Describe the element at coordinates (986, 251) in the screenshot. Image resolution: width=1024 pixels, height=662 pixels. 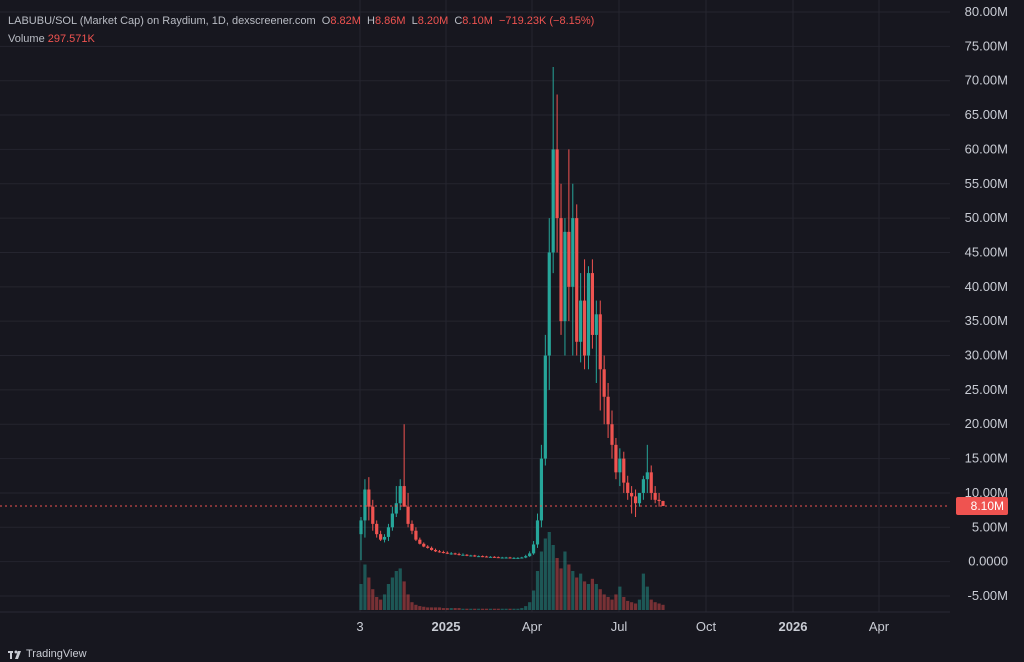
I see `y-tick-label: 45.00M` at that location.